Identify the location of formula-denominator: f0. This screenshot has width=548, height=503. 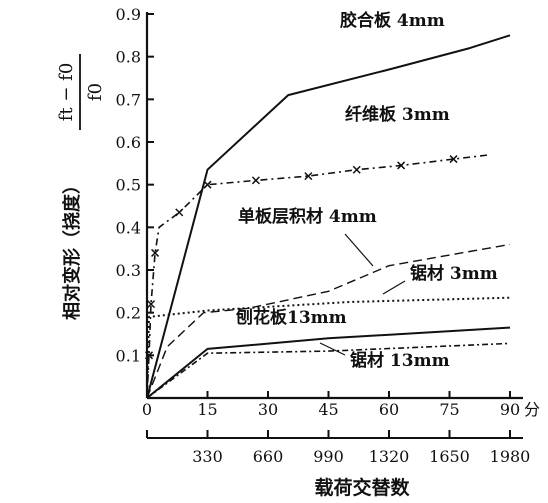
(95, 92).